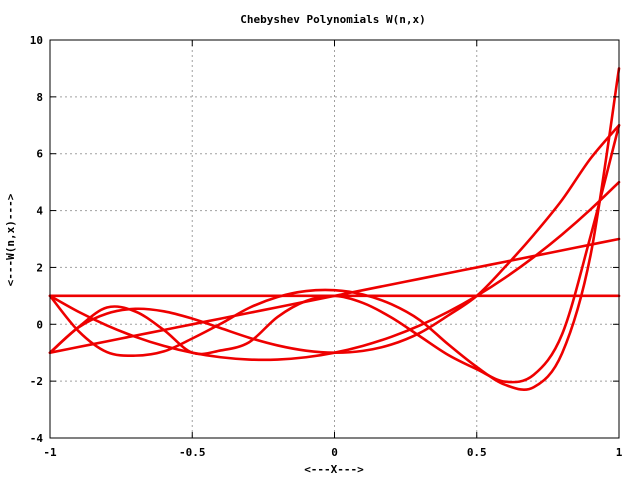  I want to click on x-axis-label: <---X--->, so click(334, 469).